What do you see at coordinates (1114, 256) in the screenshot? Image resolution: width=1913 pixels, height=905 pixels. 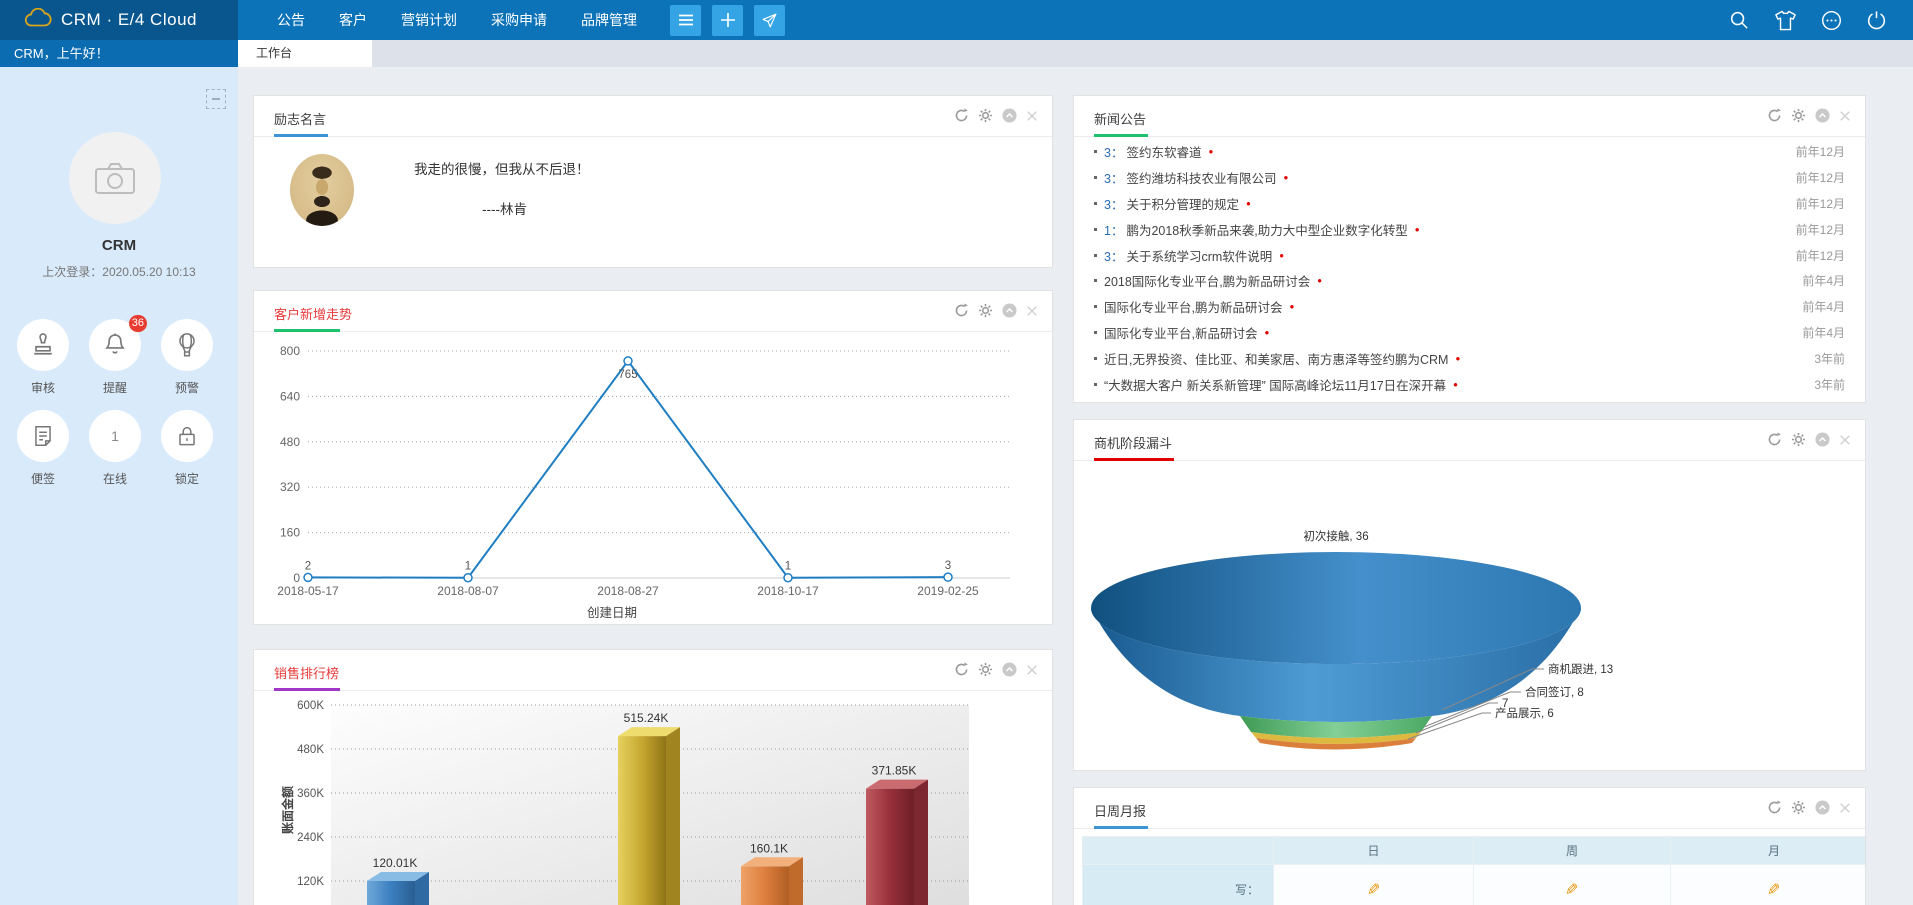 I see `news-prefix: 3：` at bounding box center [1114, 256].